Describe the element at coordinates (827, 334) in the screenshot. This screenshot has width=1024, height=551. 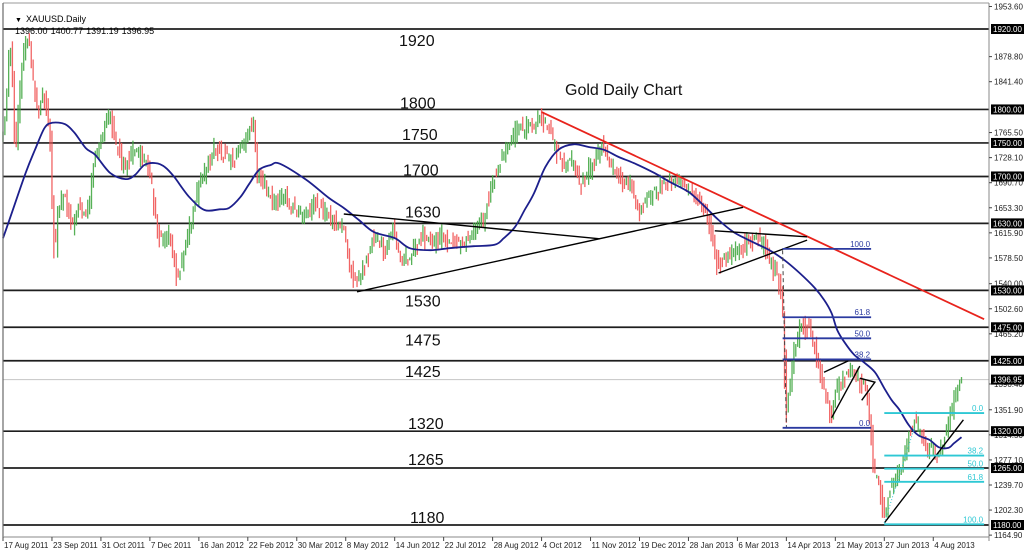
I see `fib-retracement-blue: 100.0 61.8 50.0 38.2 0.0` at that location.